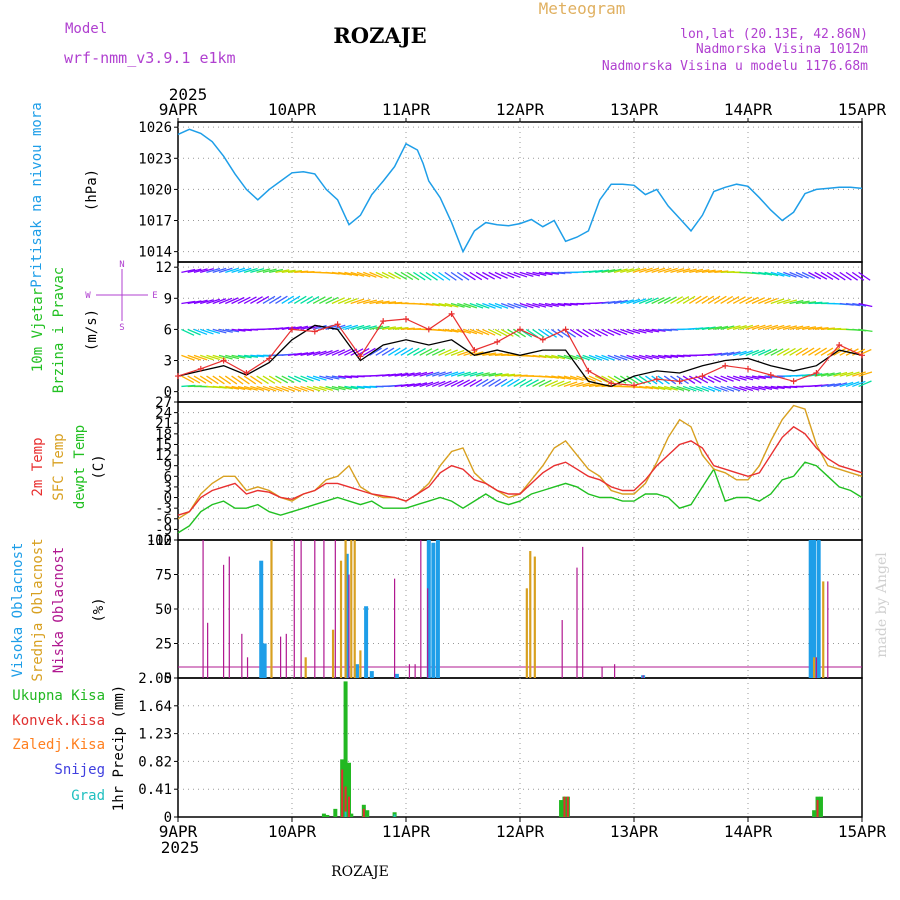 The height and width of the screenshot is (900, 900). Describe the element at coordinates (782, 49) in the screenshot. I see `elevation-label: Nadmorska Visina 1012m` at that location.